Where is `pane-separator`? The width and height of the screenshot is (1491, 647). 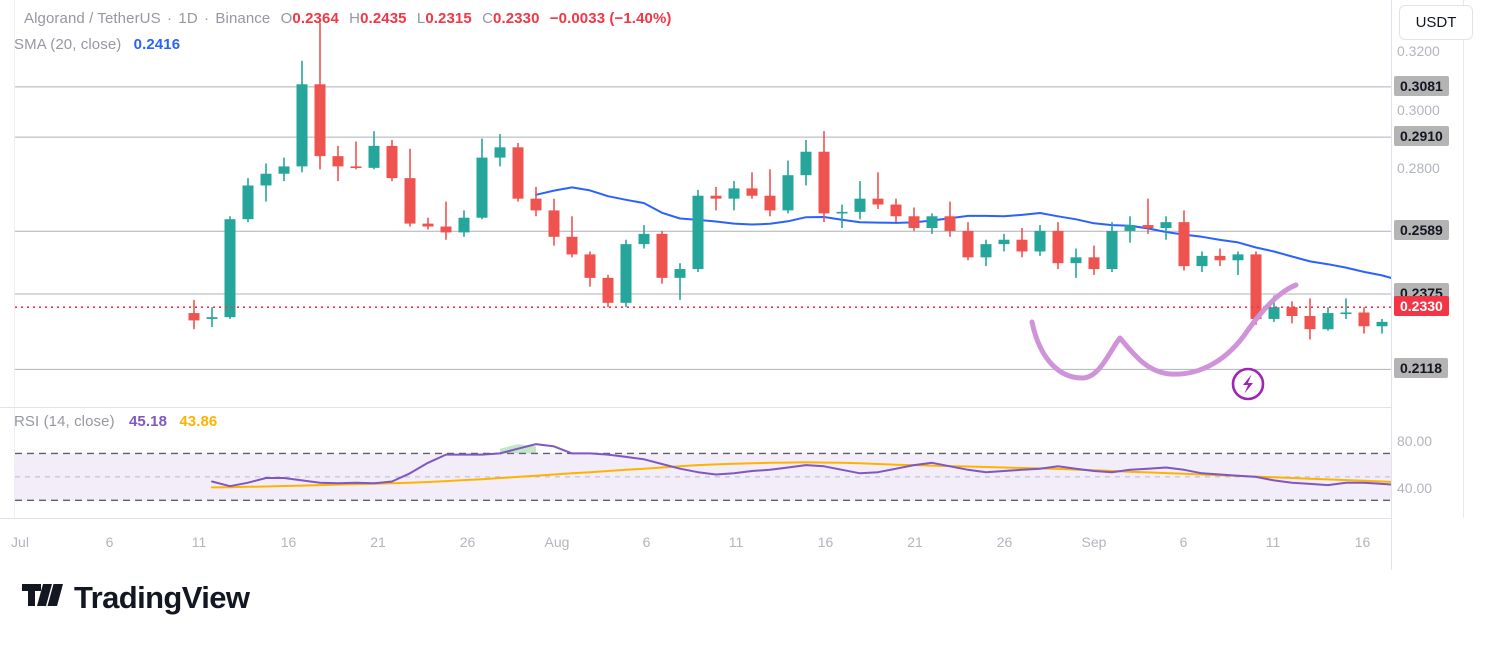 pane-separator is located at coordinates (695, 407).